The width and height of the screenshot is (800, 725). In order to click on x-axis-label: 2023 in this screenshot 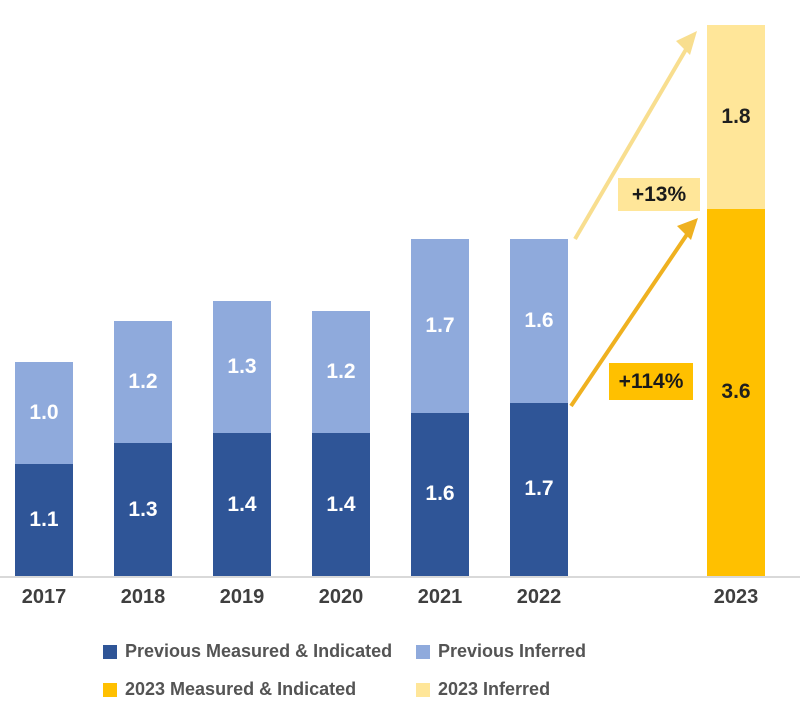, I will do `click(736, 597)`.